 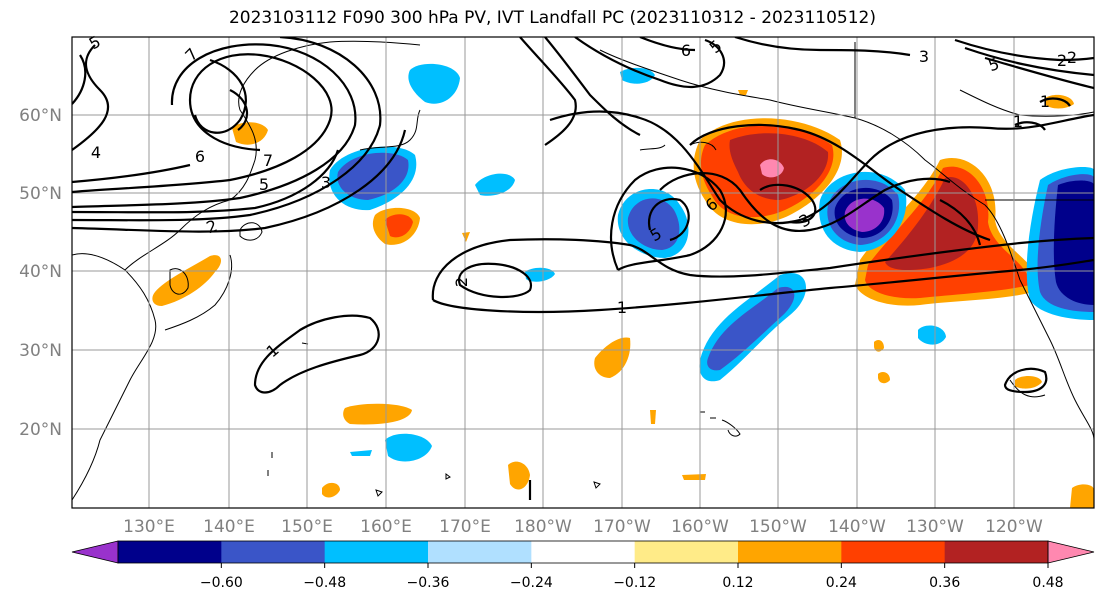 I want to click on positive-anomaly-small-2-core, so click(x=399, y=226).